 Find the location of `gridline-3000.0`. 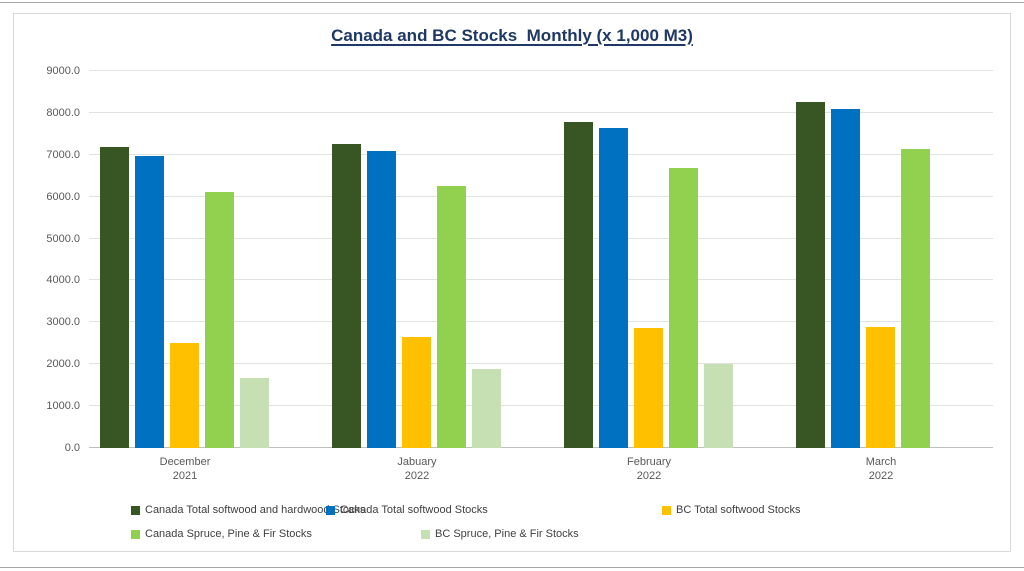

gridline-3000.0 is located at coordinates (541, 322).